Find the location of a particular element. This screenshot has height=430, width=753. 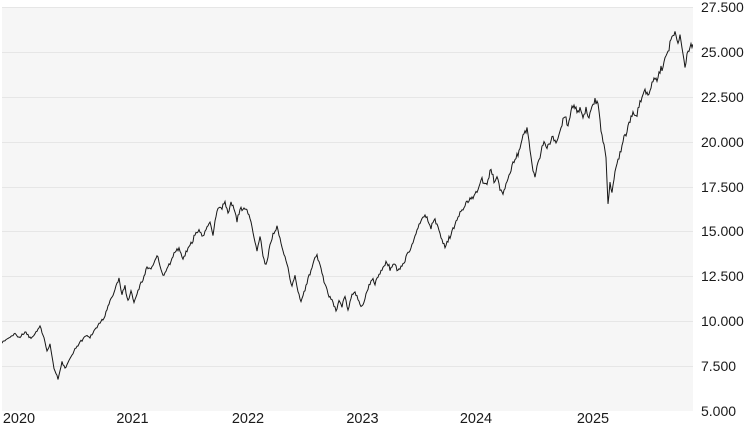

y-tick-label: 22.500 is located at coordinates (722, 96).